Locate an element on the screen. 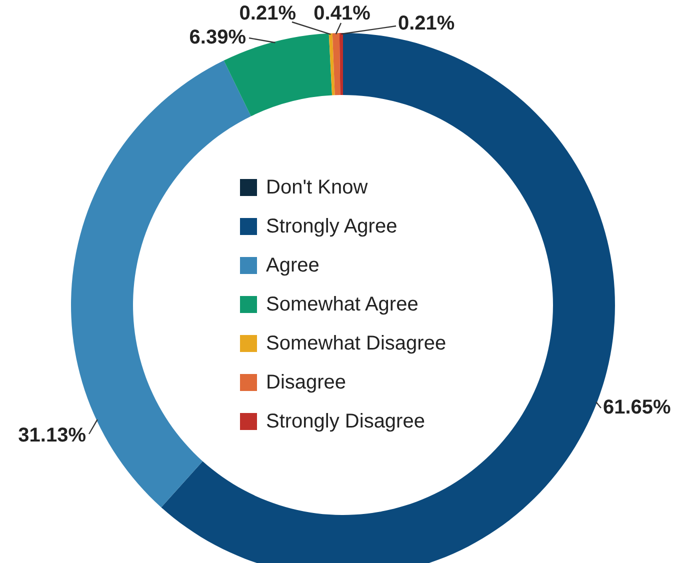 The image size is (677, 563). data-label: 6.39% is located at coordinates (217, 37).